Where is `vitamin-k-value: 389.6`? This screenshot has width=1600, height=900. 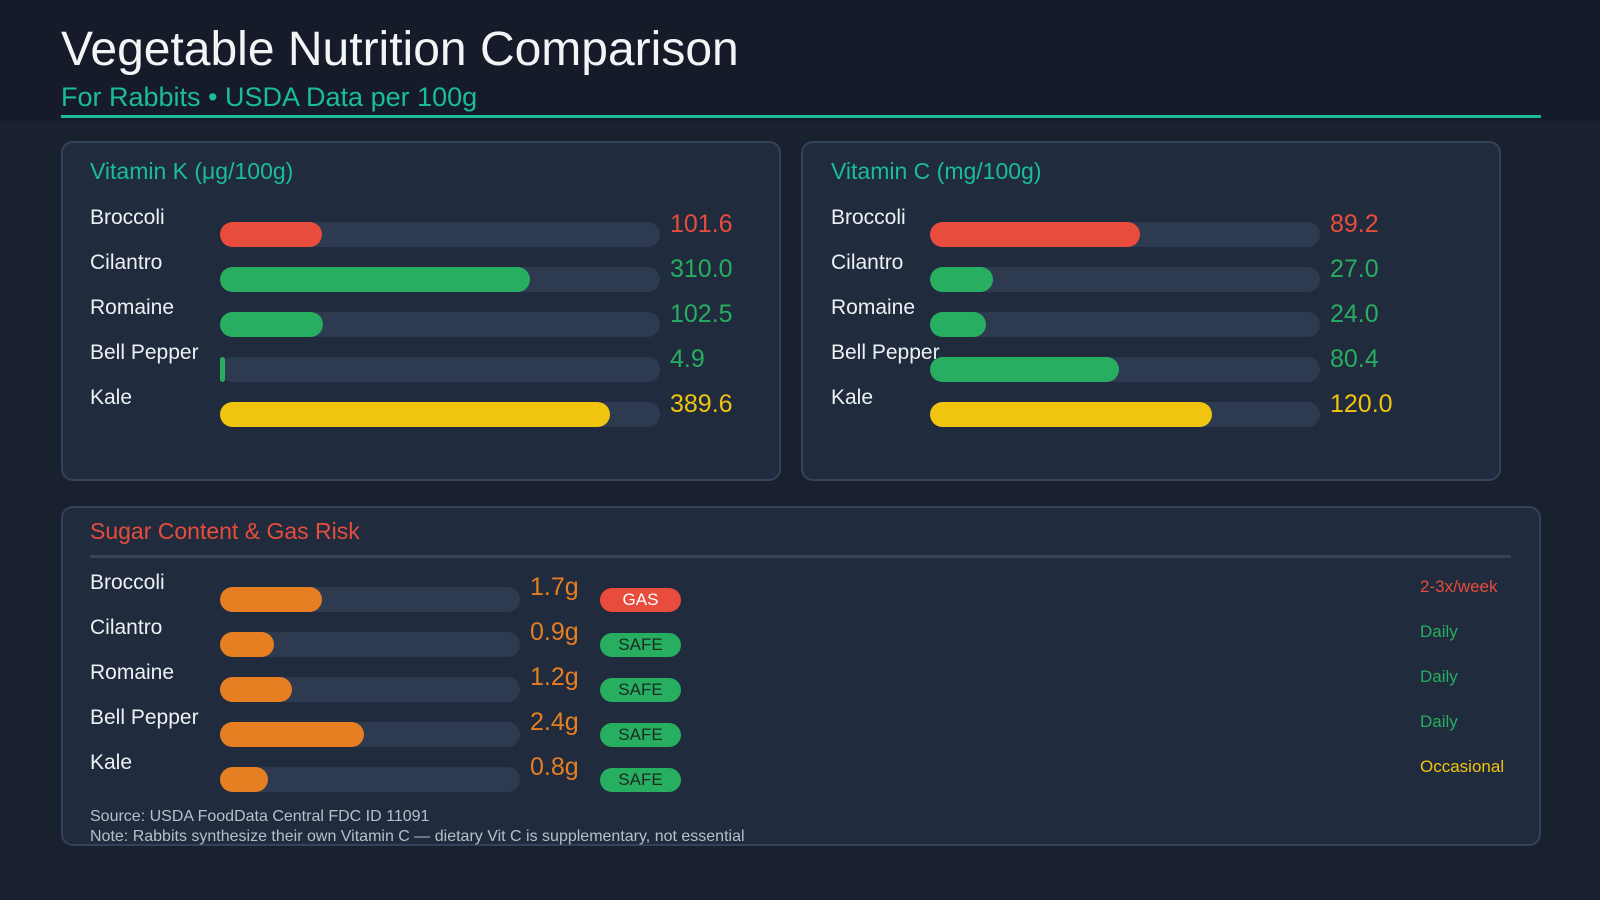 vitamin-k-value: 389.6 is located at coordinates (701, 404).